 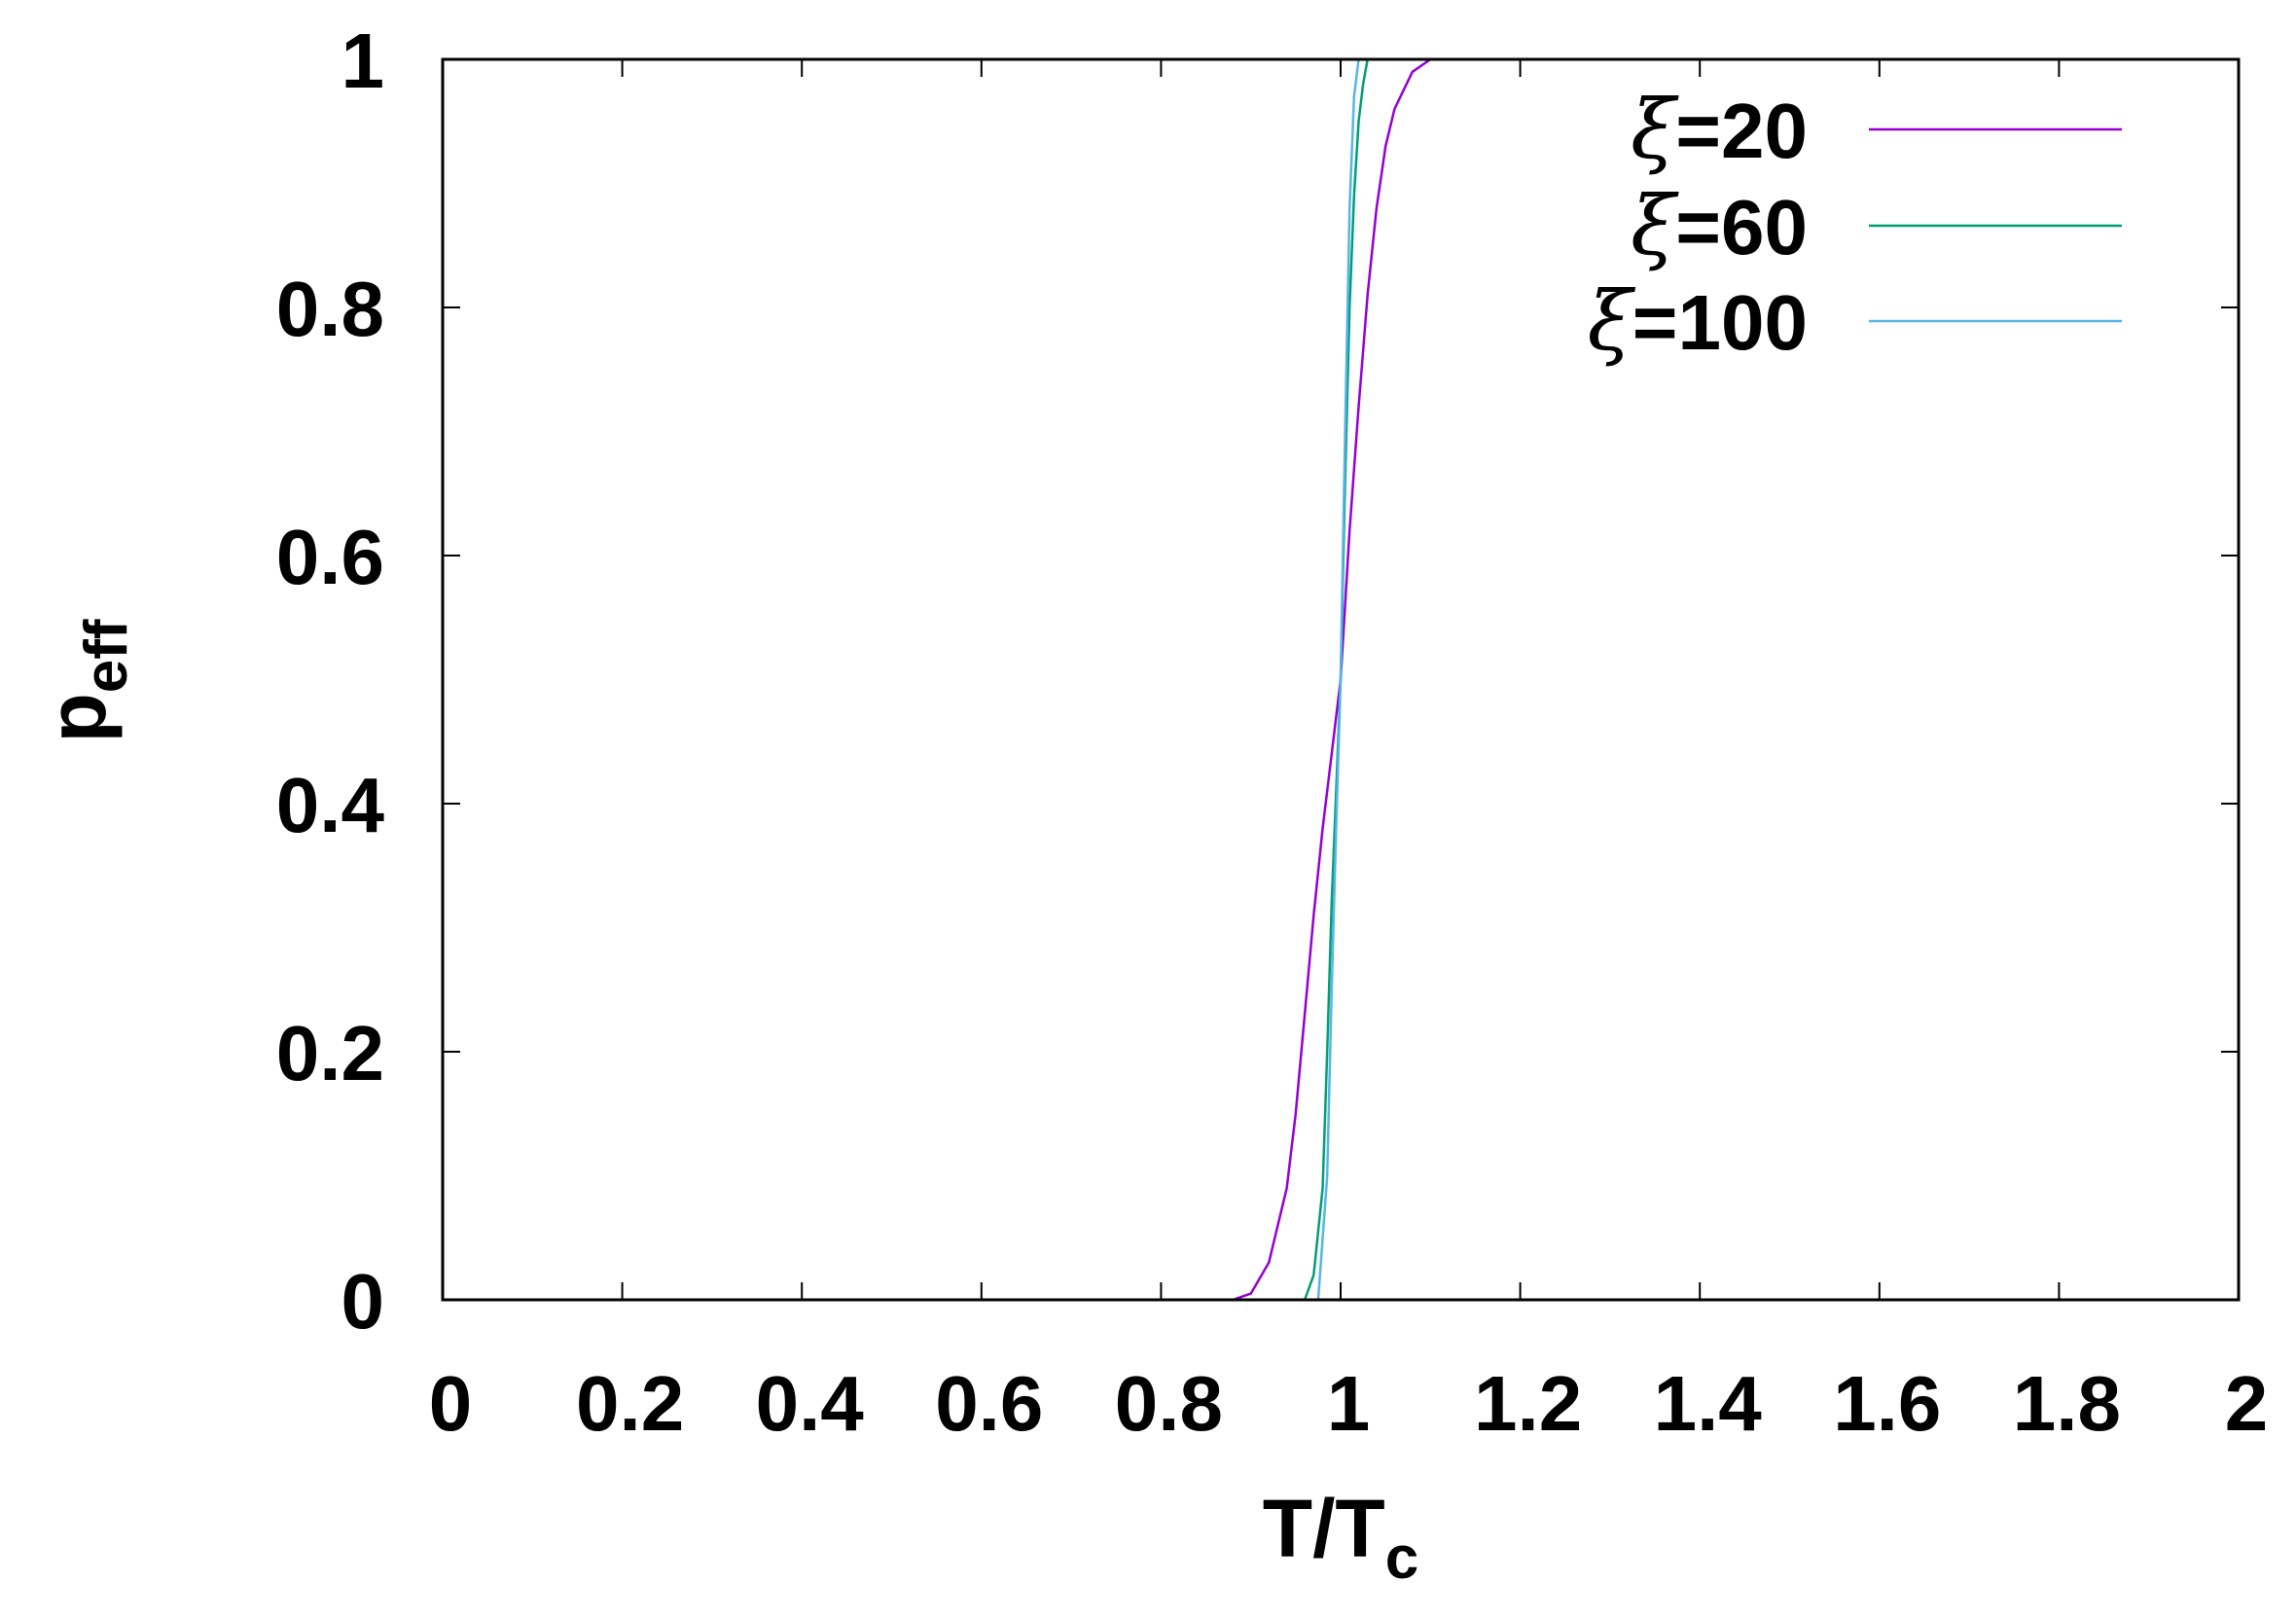 I want to click on x-tick-label: 1.6, so click(x=1887, y=1403).